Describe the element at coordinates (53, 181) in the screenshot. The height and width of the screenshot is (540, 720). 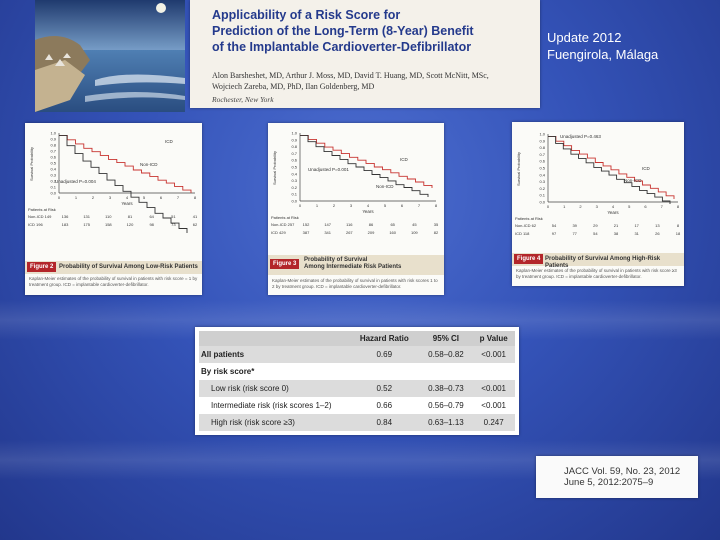
I see `y-tick-label: 0.2` at that location.